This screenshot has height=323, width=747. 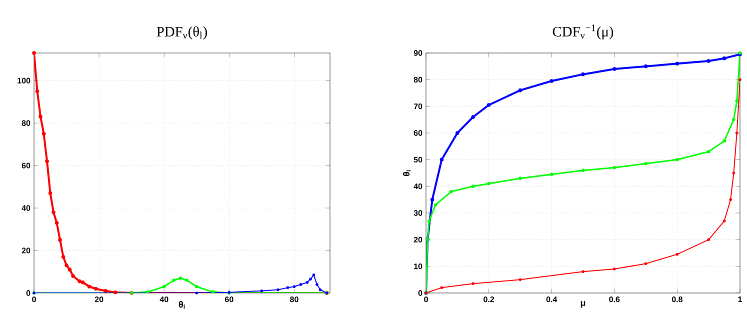 What do you see at coordinates (418, 213) in the screenshot?
I see `y-tick-label: 30` at bounding box center [418, 213].